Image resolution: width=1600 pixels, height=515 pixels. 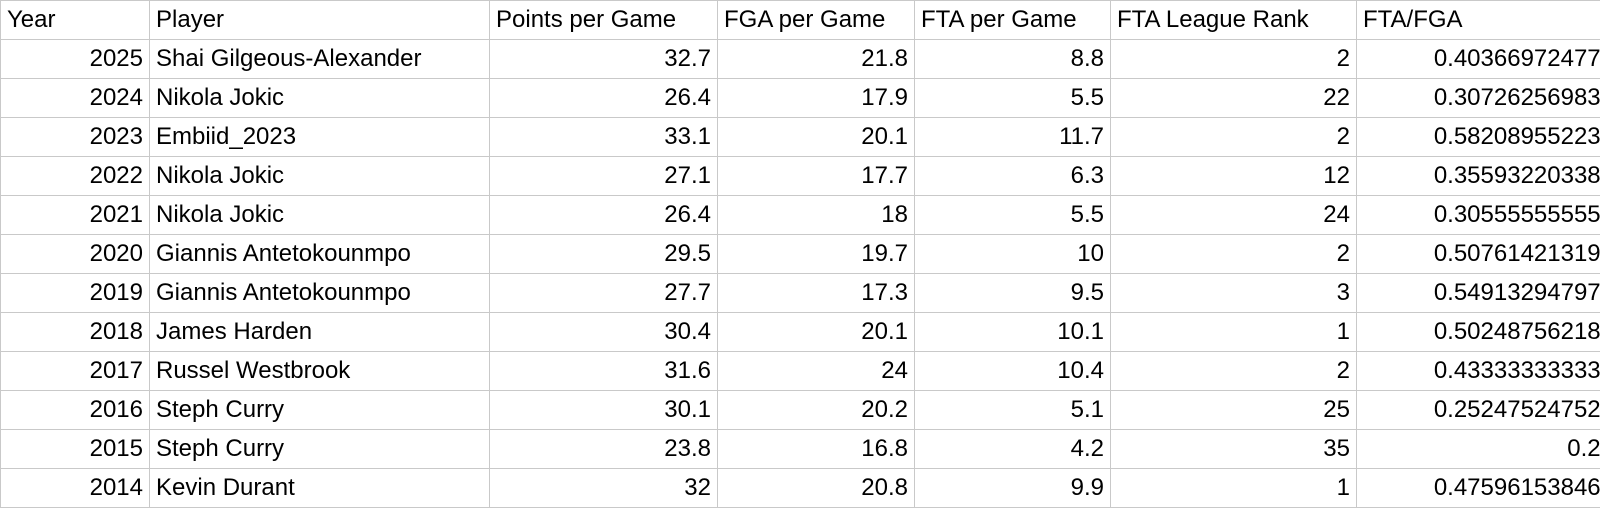 What do you see at coordinates (1233, 410) in the screenshot?
I see `cell-fta-league-rank: 25` at bounding box center [1233, 410].